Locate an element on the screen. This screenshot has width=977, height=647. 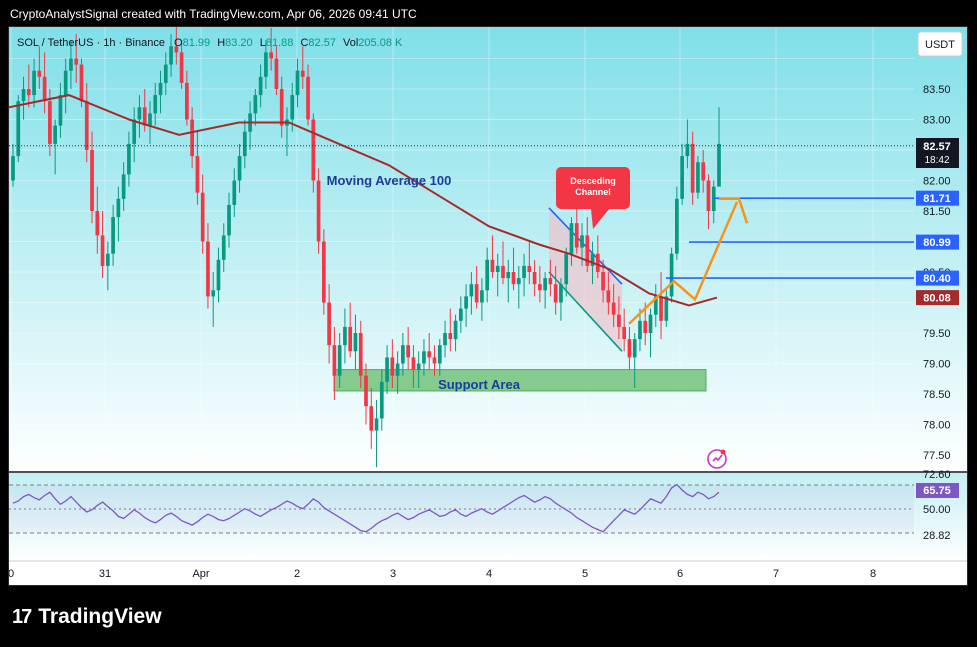
currency-button: USDT is located at coordinates (940, 44).